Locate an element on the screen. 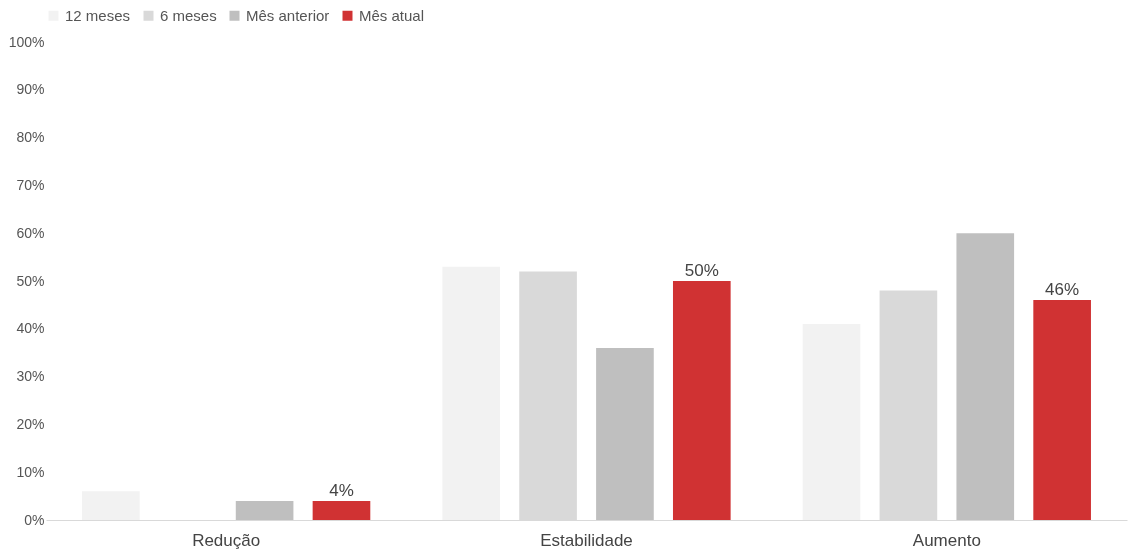 Image resolution: width=1135 pixels, height=556 pixels. y-tick-label: 30% is located at coordinates (30, 376).